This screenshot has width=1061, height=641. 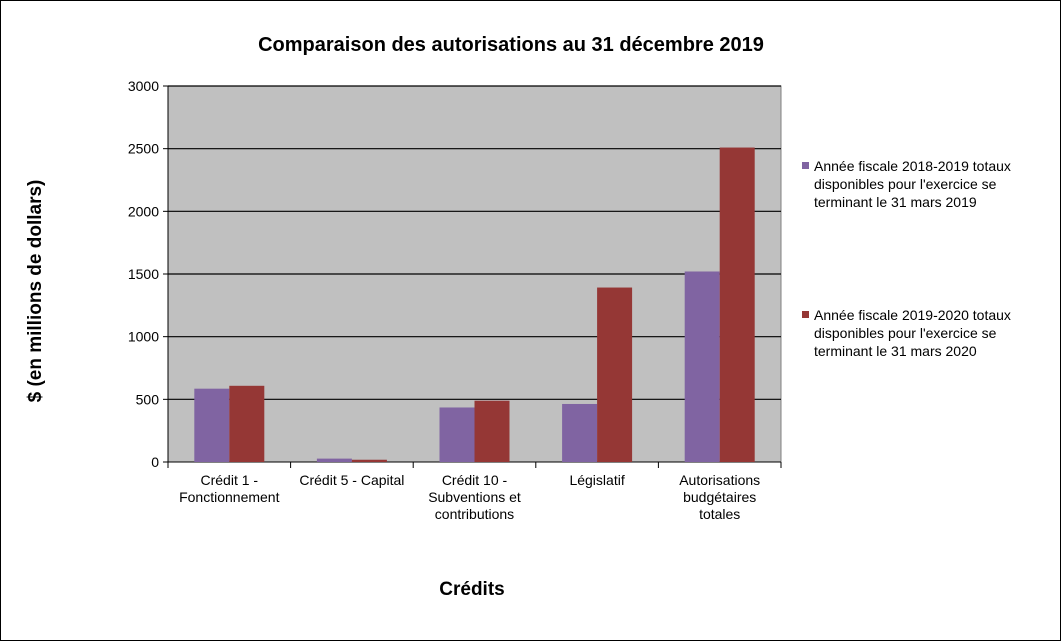 What do you see at coordinates (596, 480) in the screenshot?
I see `x-tick-label: Législatif` at bounding box center [596, 480].